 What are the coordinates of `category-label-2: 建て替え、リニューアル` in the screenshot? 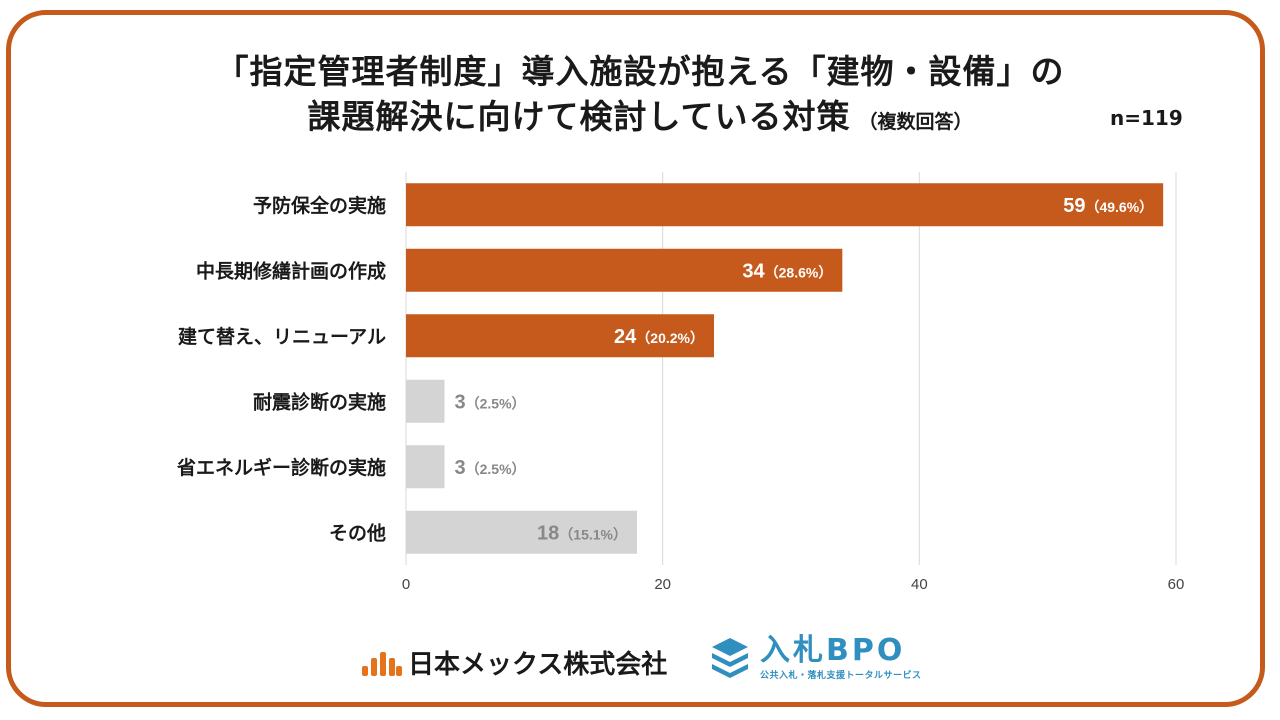 It's located at (282, 336).